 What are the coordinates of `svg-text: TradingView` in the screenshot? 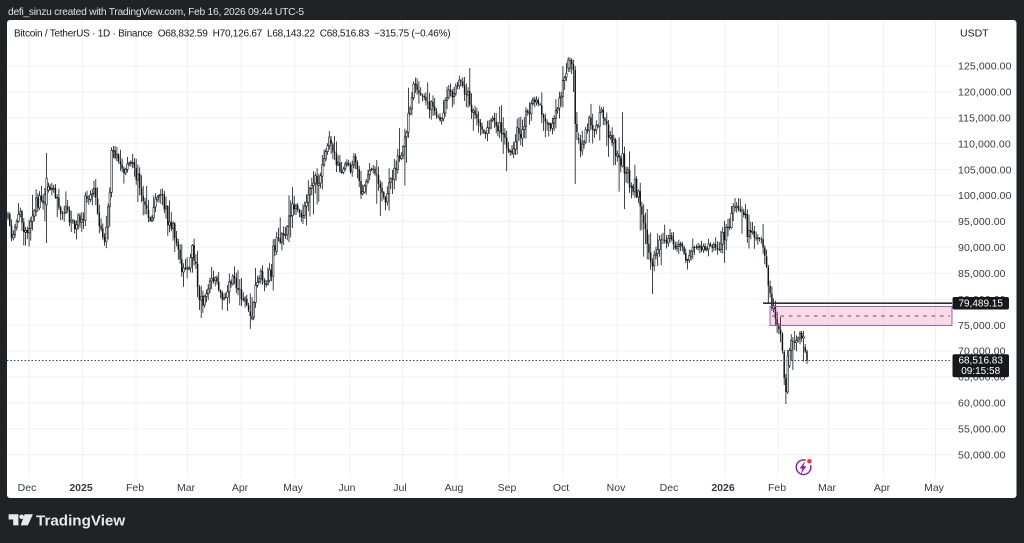 It's located at (80, 520).